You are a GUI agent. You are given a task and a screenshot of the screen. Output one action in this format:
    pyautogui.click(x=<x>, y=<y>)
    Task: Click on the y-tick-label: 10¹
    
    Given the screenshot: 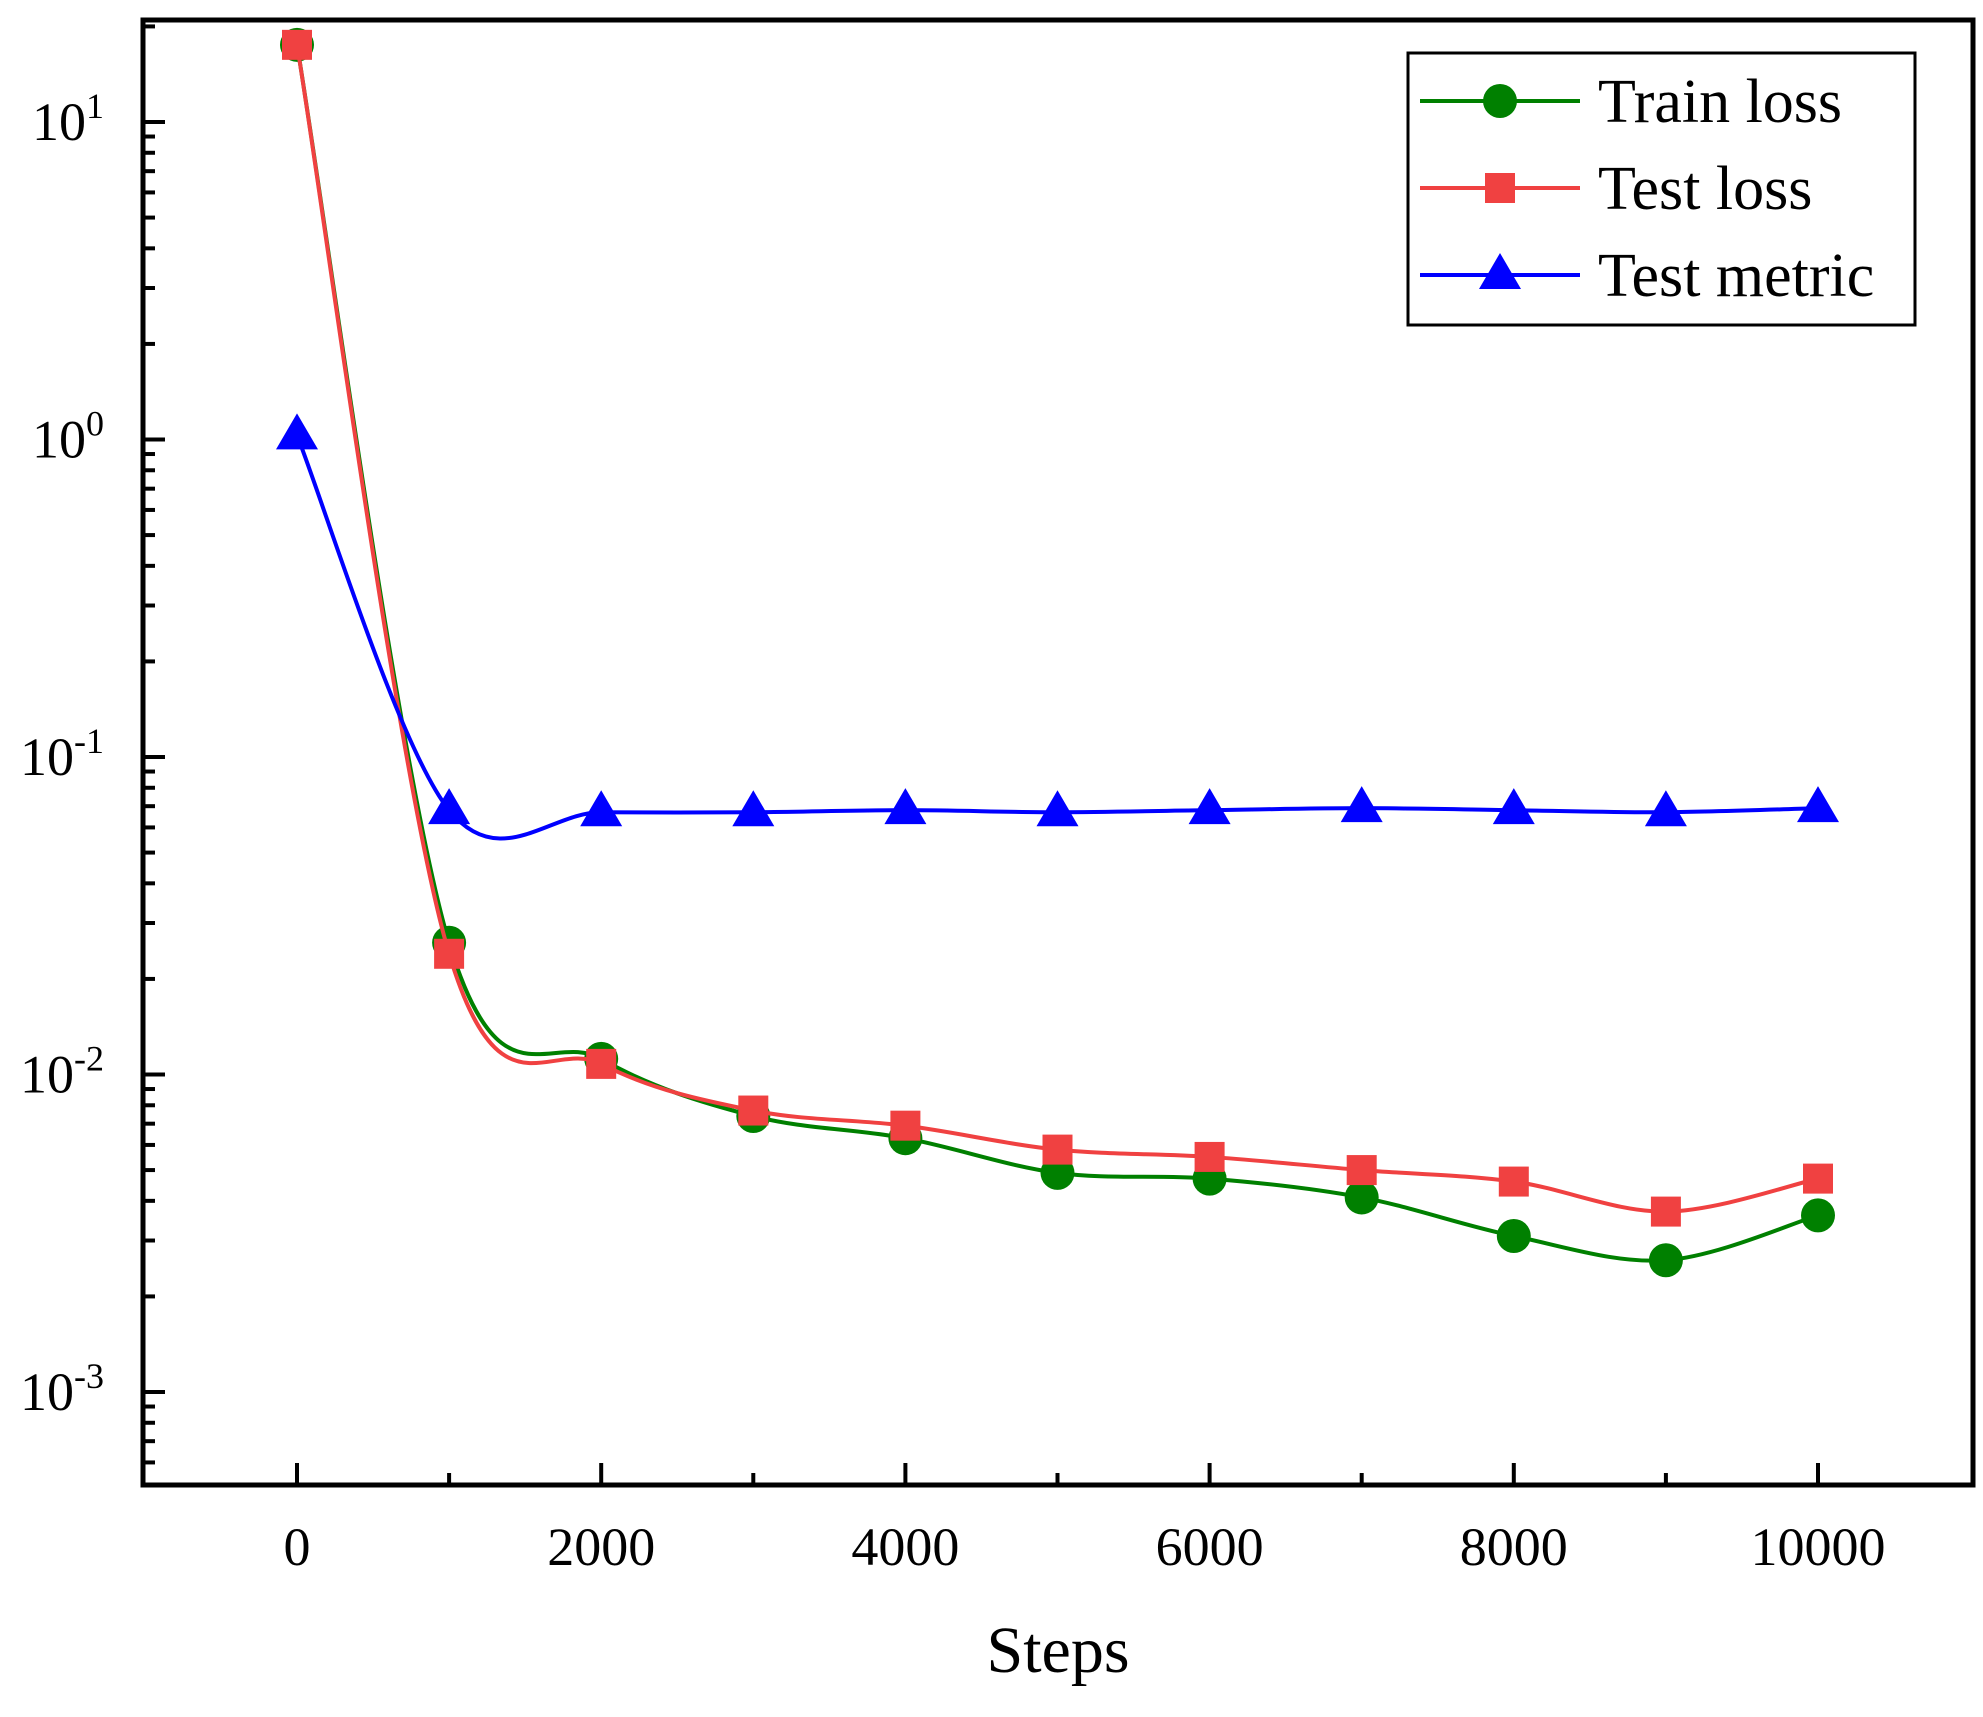 What is the action you would take?
    pyautogui.click(x=68, y=119)
    